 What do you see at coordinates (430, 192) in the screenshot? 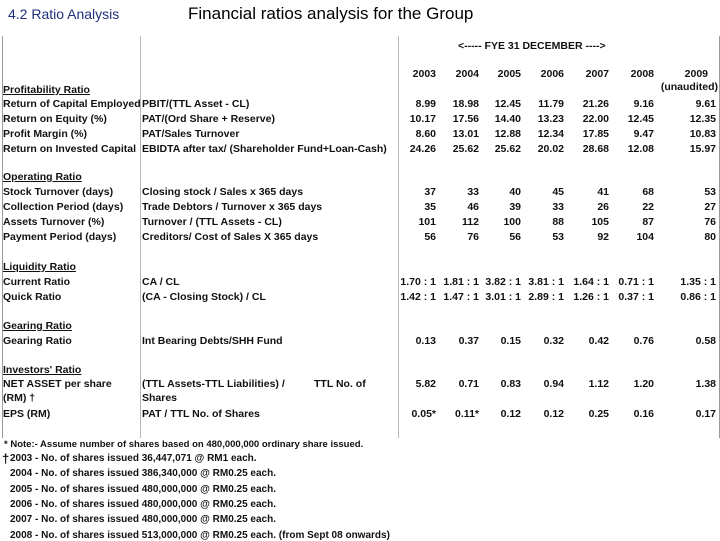
I see `value-cell-2003: 37` at bounding box center [430, 192].